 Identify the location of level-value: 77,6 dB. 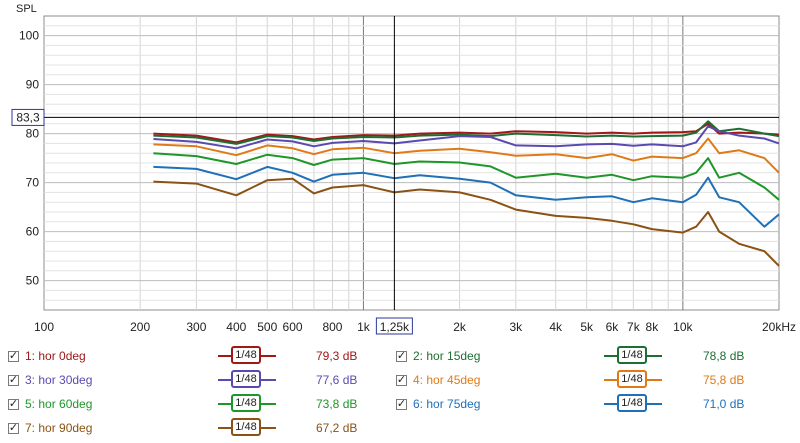
(337, 380).